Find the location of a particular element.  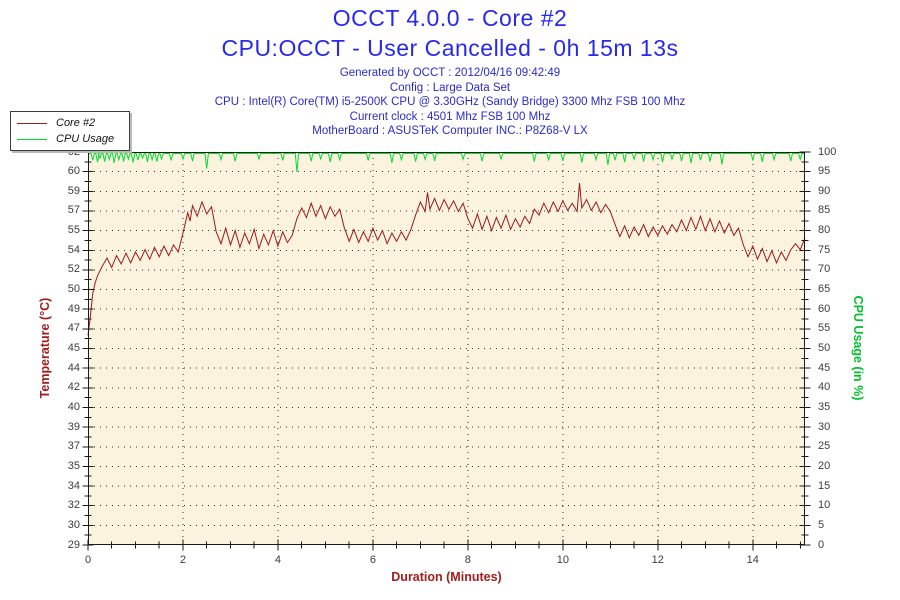

core2-line-swatch is located at coordinates (32, 123).